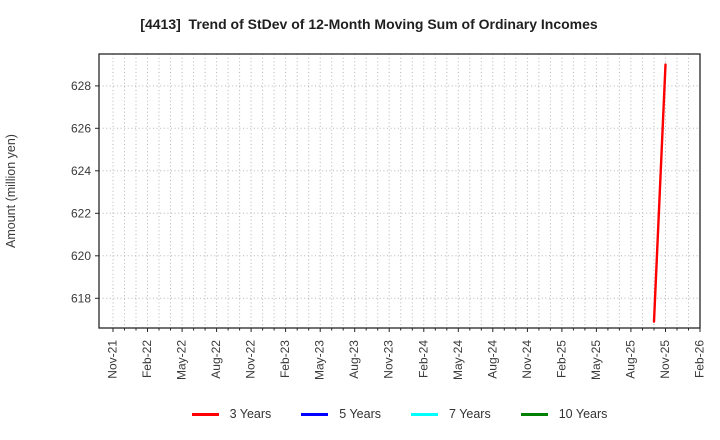  I want to click on legend-item-7-years: 7 Years, so click(451, 414).